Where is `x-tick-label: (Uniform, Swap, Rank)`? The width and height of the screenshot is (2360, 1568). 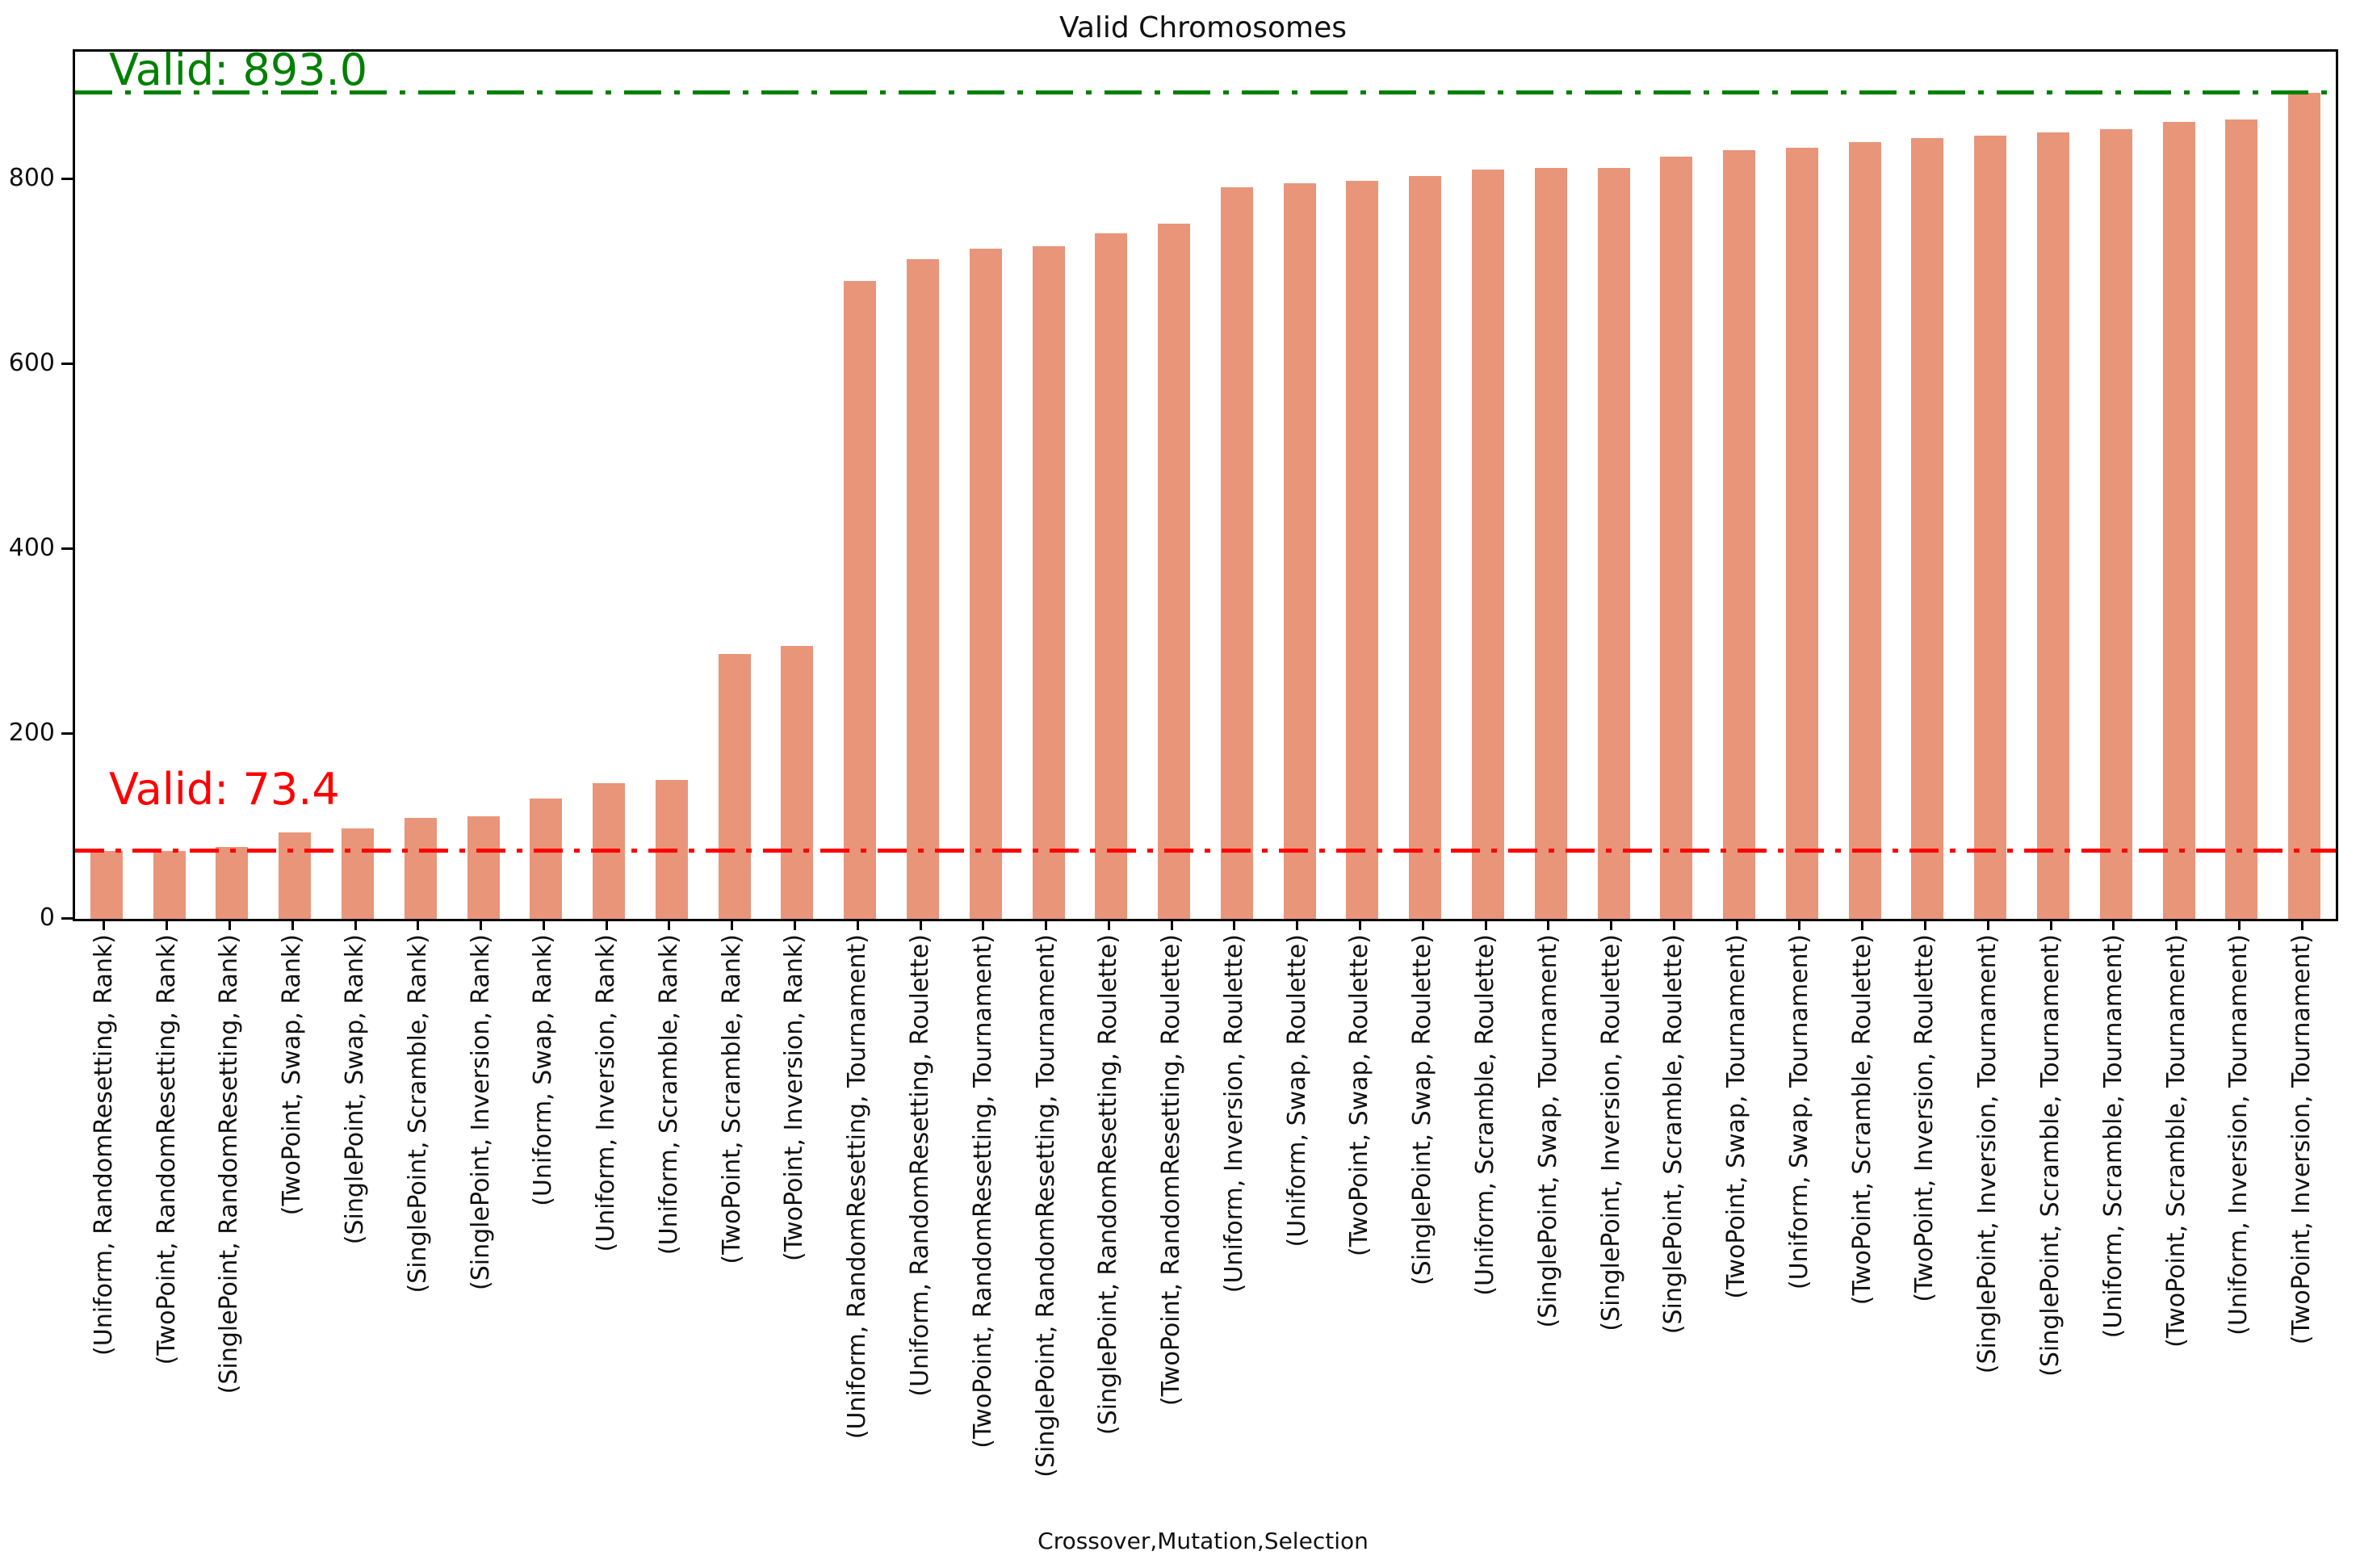 x-tick-label: (Uniform, Swap, Rank) is located at coordinates (543, 1070).